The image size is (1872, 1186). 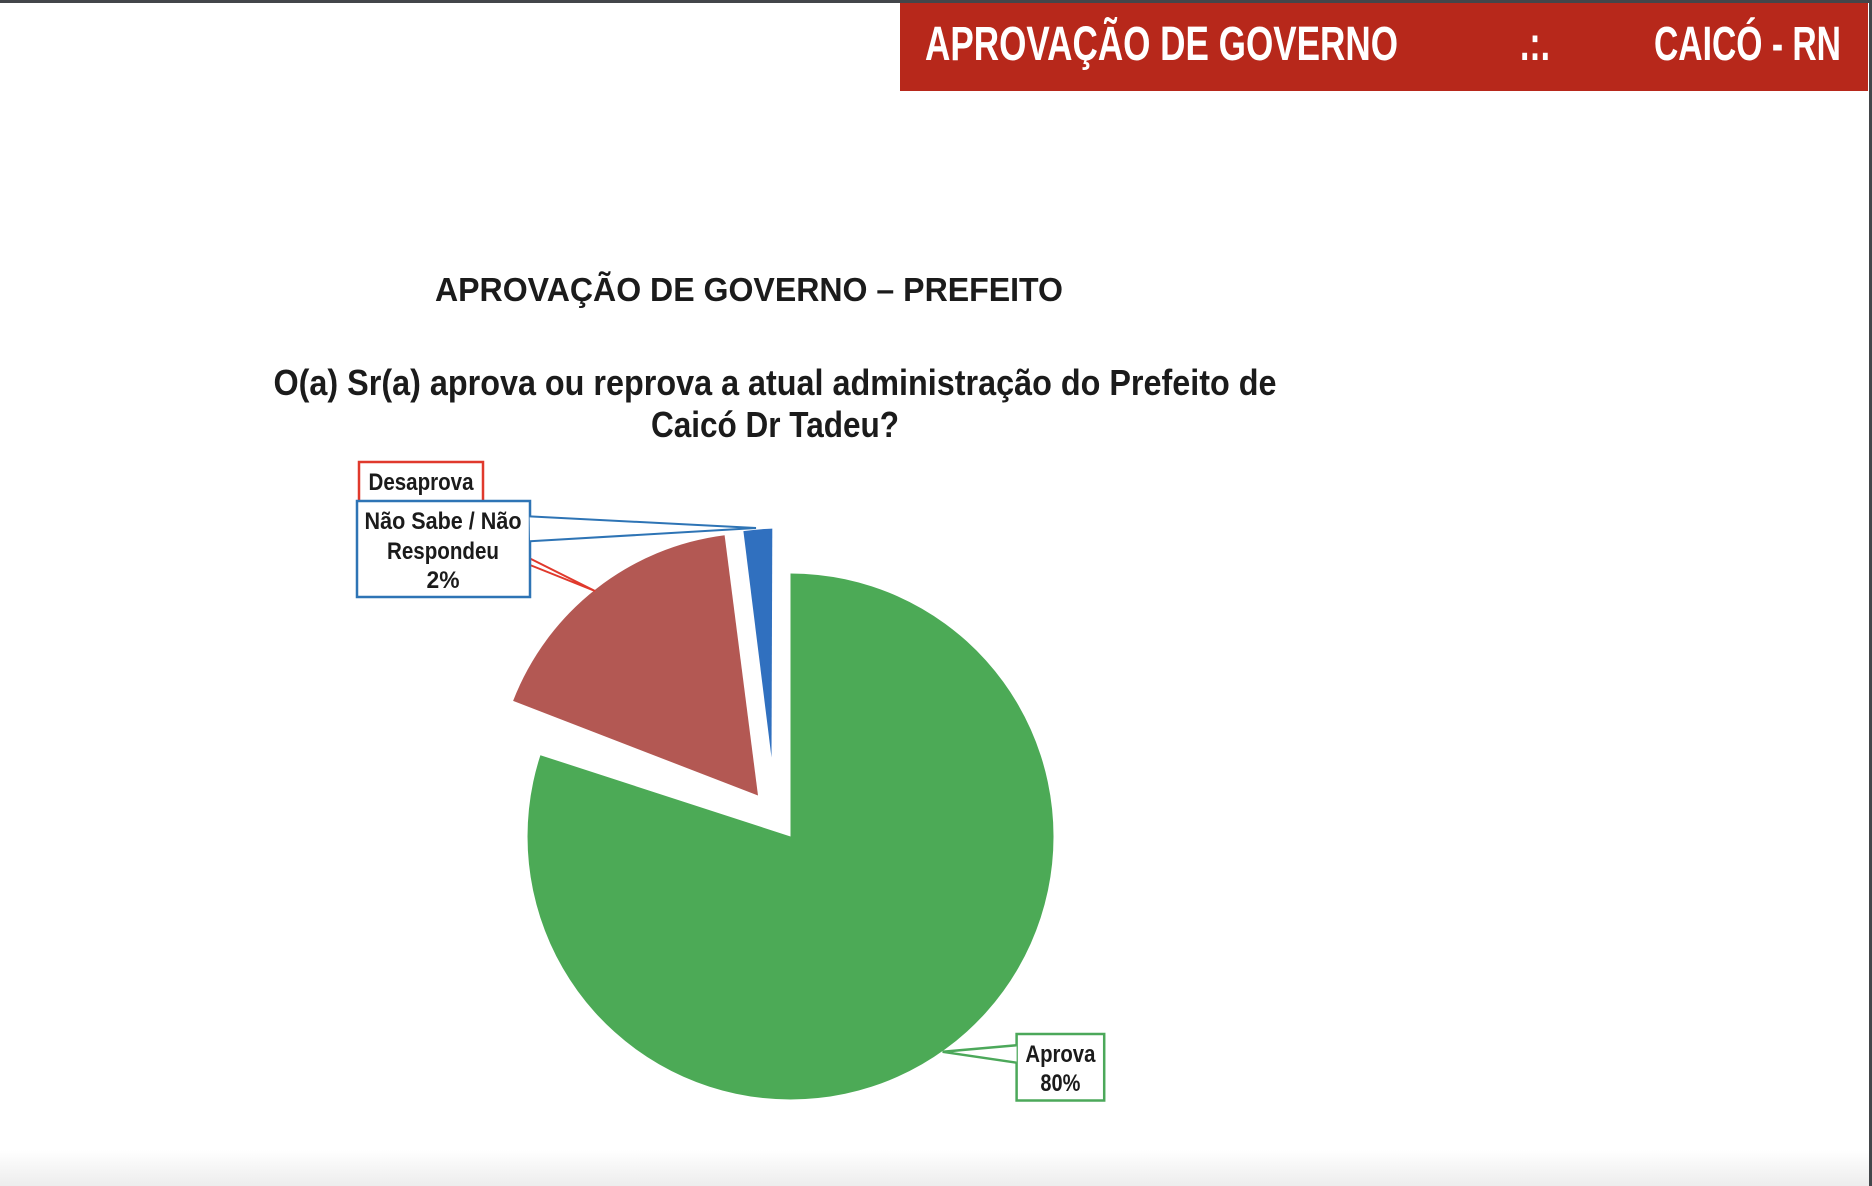 What do you see at coordinates (443, 551) in the screenshot?
I see `svg-text: Respondeu` at bounding box center [443, 551].